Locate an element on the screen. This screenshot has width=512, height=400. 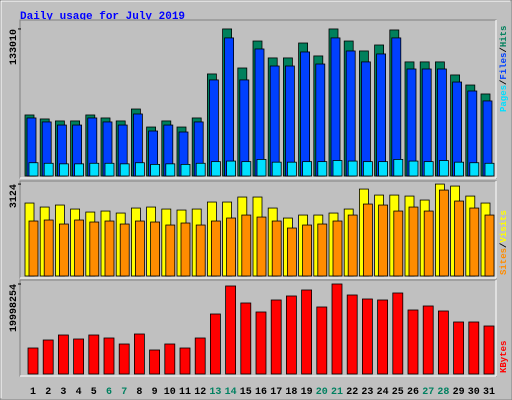
x-tick-label: 27 is located at coordinates (428, 392).